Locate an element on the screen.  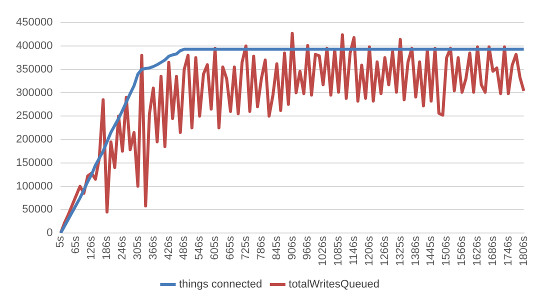
x-tick-label: 605s is located at coordinates (215, 248).